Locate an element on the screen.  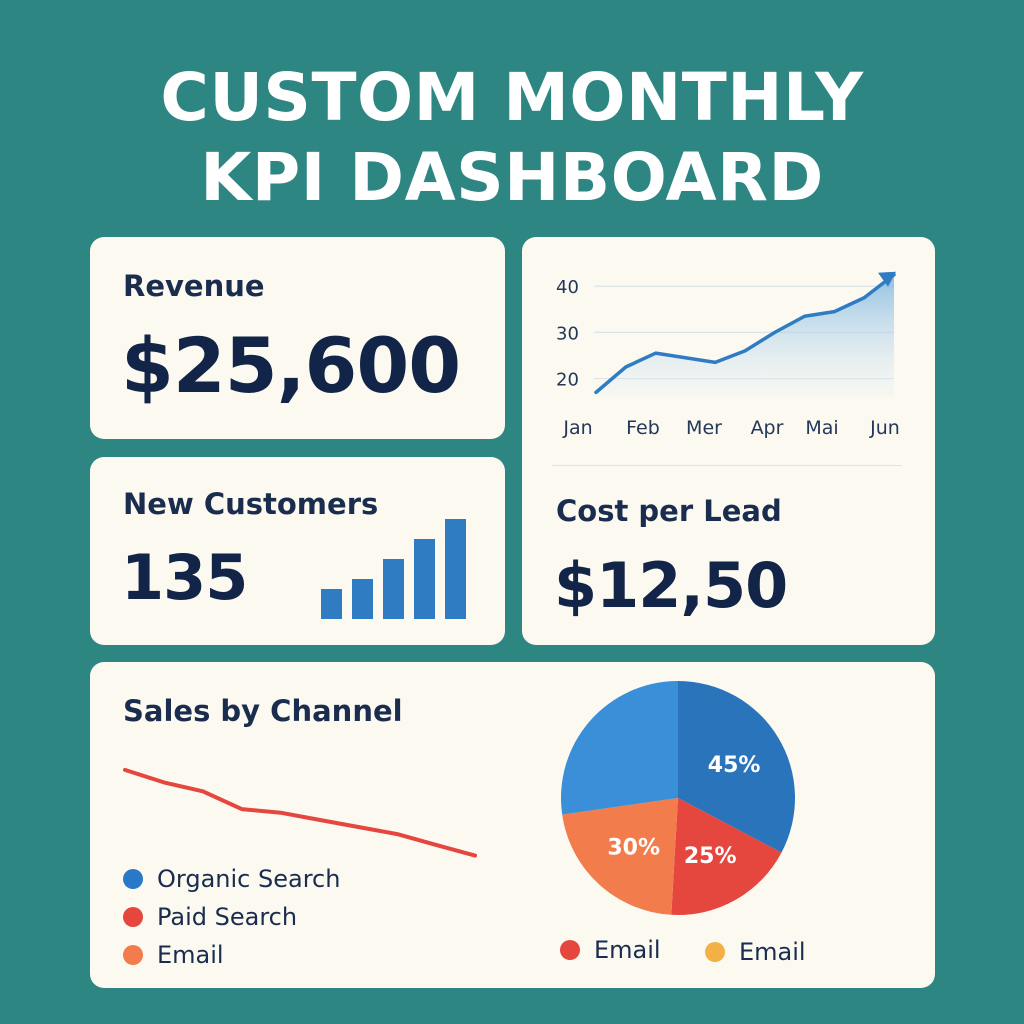
pie-slice-label: 25% is located at coordinates (710, 856).